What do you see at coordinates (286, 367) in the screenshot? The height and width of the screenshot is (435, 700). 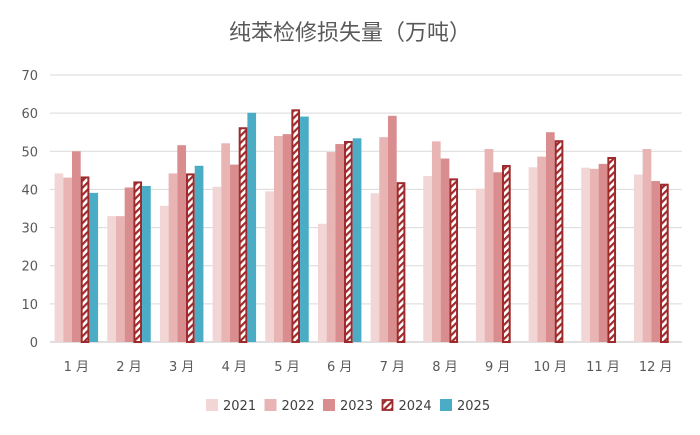 I see `x-tick-label: 5 月` at bounding box center [286, 367].